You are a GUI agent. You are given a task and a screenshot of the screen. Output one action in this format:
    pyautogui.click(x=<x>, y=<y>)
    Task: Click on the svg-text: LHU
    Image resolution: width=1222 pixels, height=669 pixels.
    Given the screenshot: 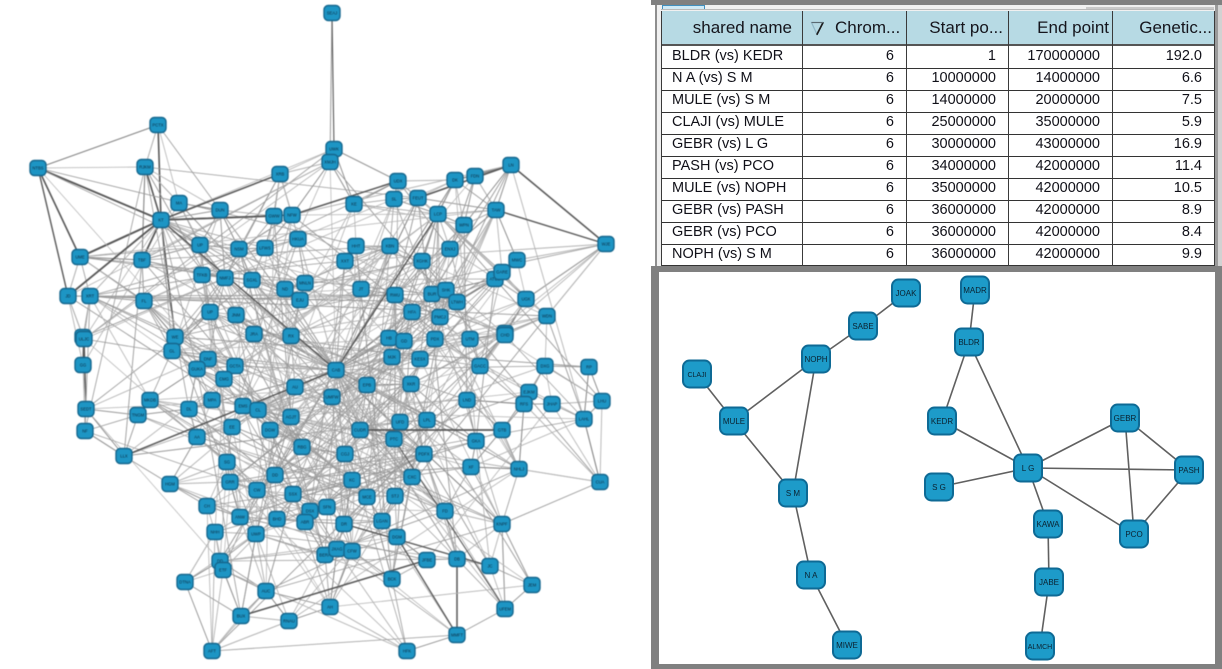 What is the action you would take?
    pyautogui.click(x=602, y=401)
    